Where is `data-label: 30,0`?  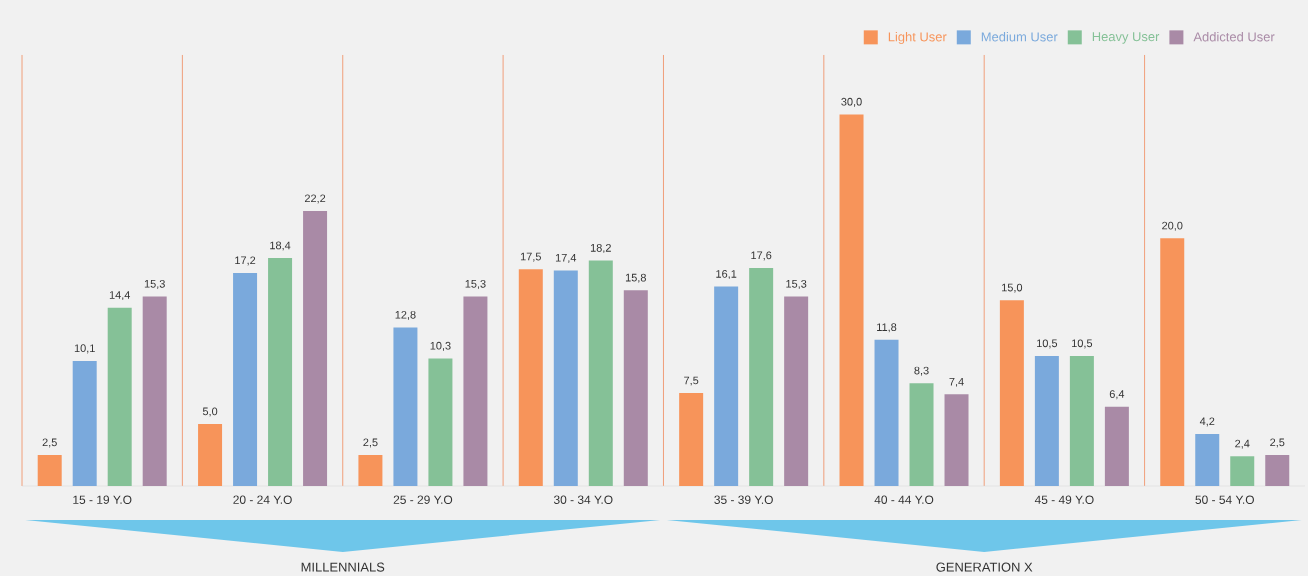
data-label: 30,0 is located at coordinates (851, 102).